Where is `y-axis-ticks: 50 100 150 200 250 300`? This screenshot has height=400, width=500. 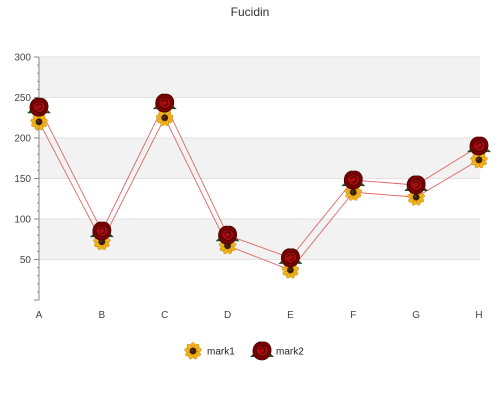 y-axis-ticks: 50 100 150 200 250 300 is located at coordinates (26, 177).